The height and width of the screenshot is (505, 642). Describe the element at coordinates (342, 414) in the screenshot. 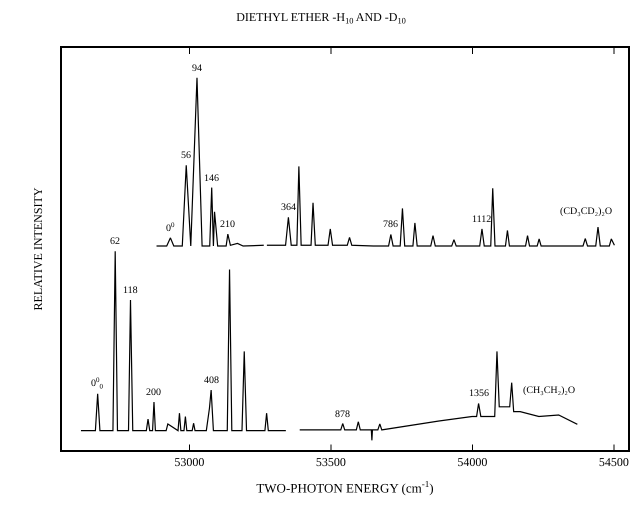

I see `annotation: 878` at that location.